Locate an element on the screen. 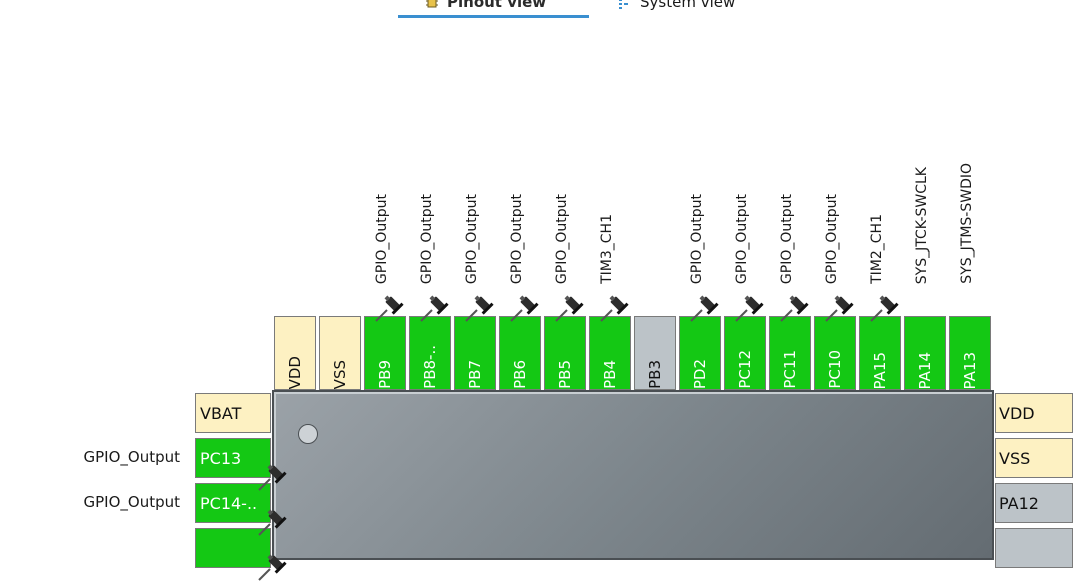  chip-icon is located at coordinates (432, 3).